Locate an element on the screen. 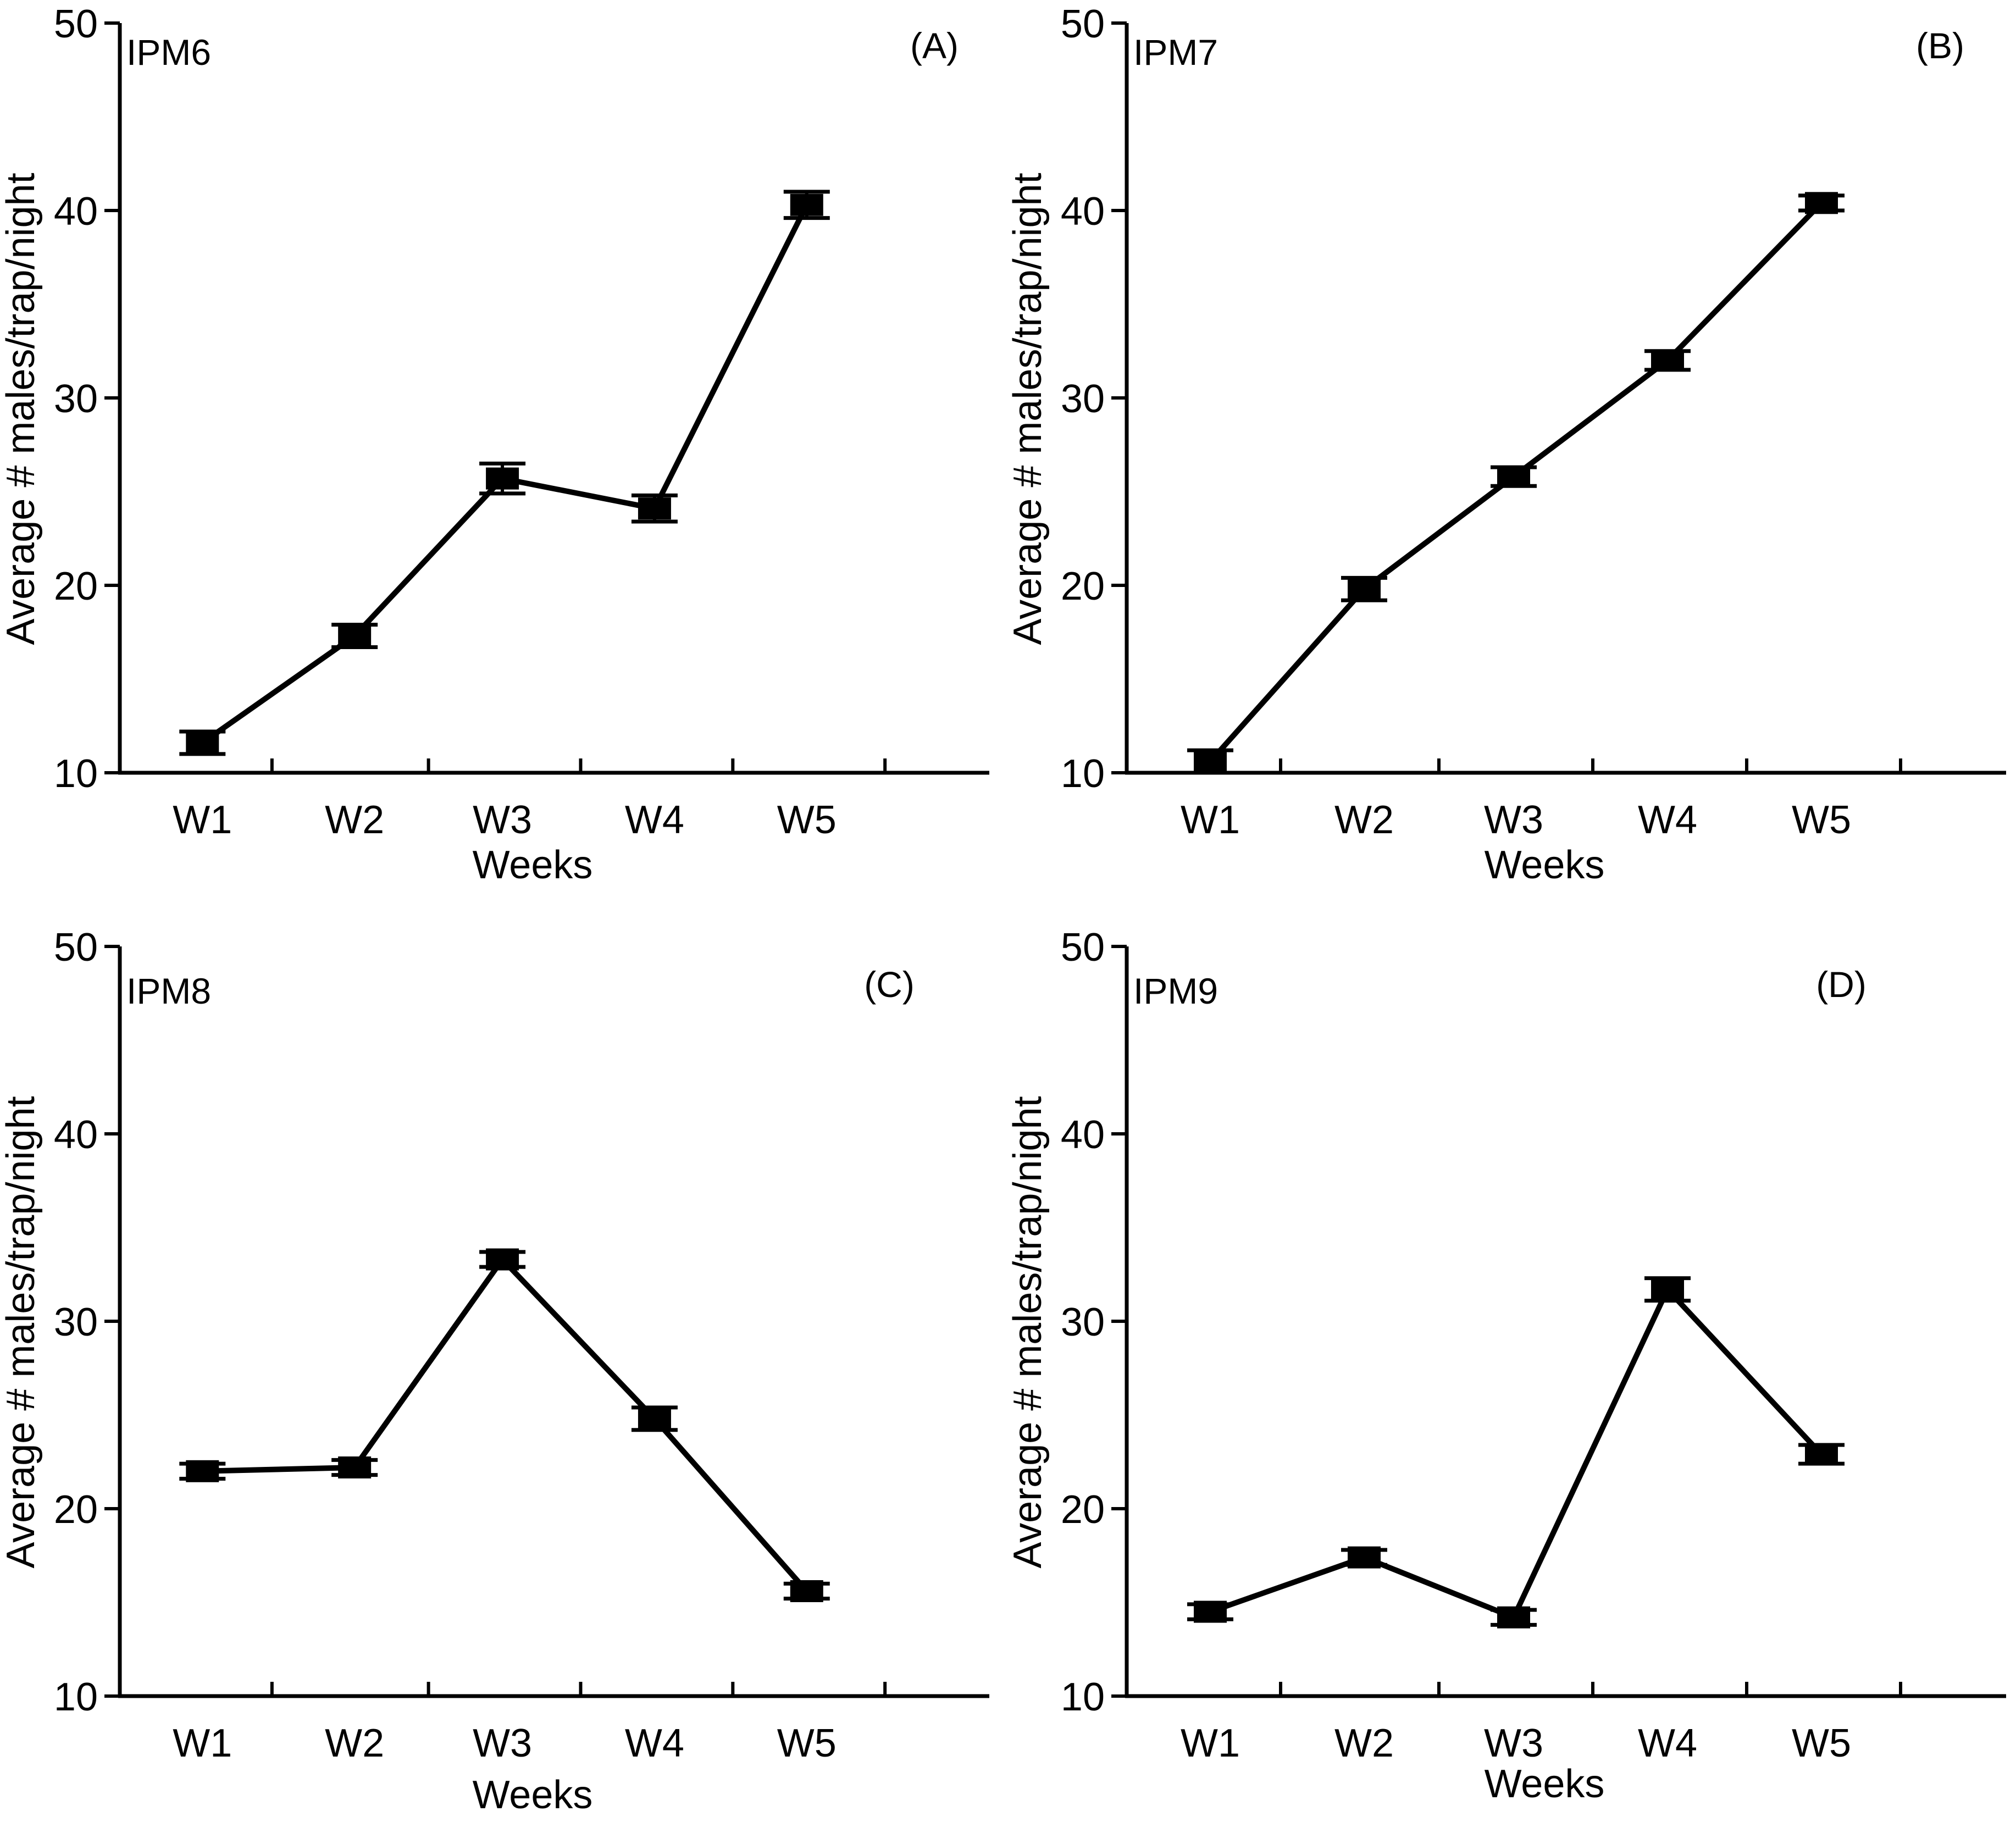 The image size is (2016, 1839). panel-label: (B) is located at coordinates (1940, 45).